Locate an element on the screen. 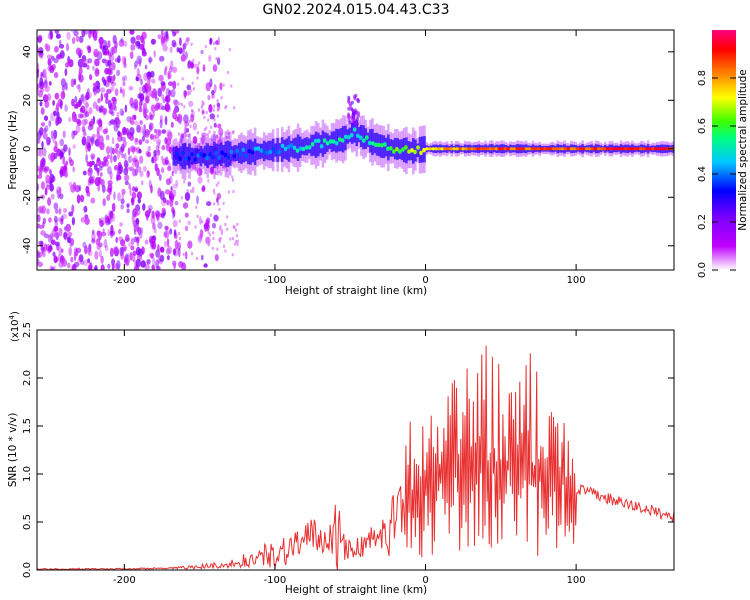 This screenshot has height=600, width=750. x-tick-label: -200 is located at coordinates (124, 580).